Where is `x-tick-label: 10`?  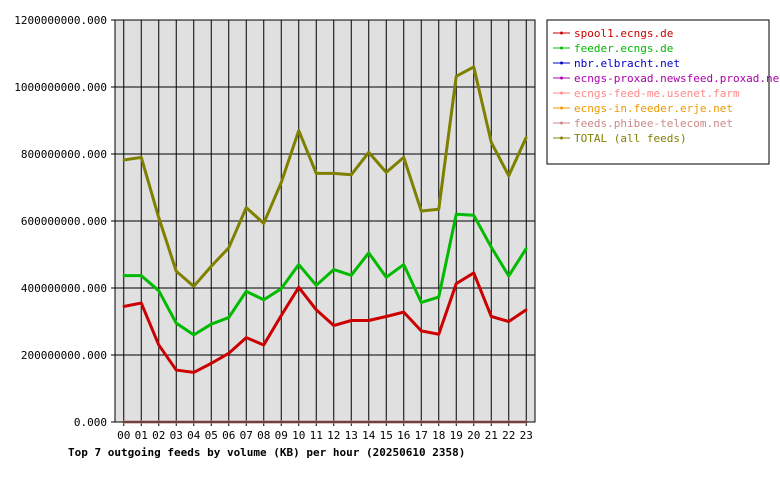
x-tick-label: 10 is located at coordinates (298, 435).